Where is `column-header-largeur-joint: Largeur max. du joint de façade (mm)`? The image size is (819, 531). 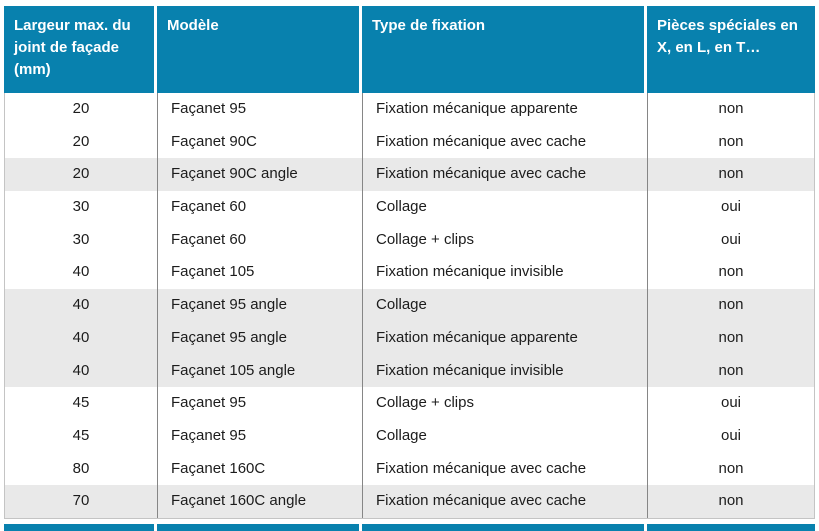
column-header-largeur-joint: Largeur max. du joint de façade (mm) is located at coordinates (79, 49).